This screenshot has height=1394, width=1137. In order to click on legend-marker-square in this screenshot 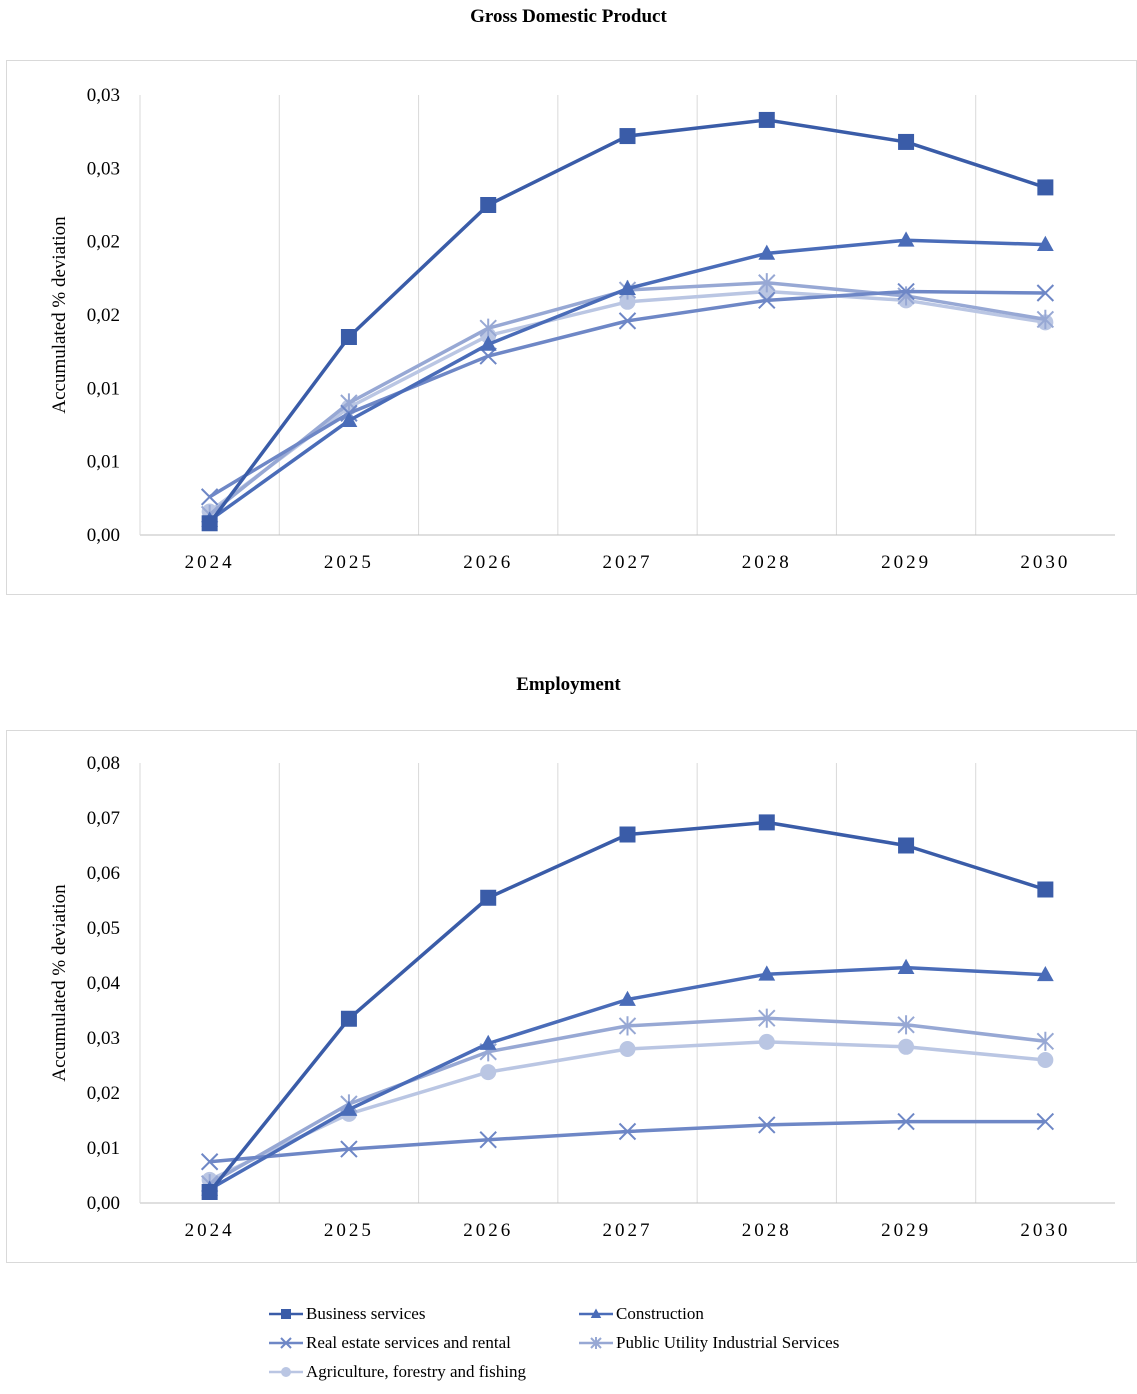, I will do `click(286, 1314)`.